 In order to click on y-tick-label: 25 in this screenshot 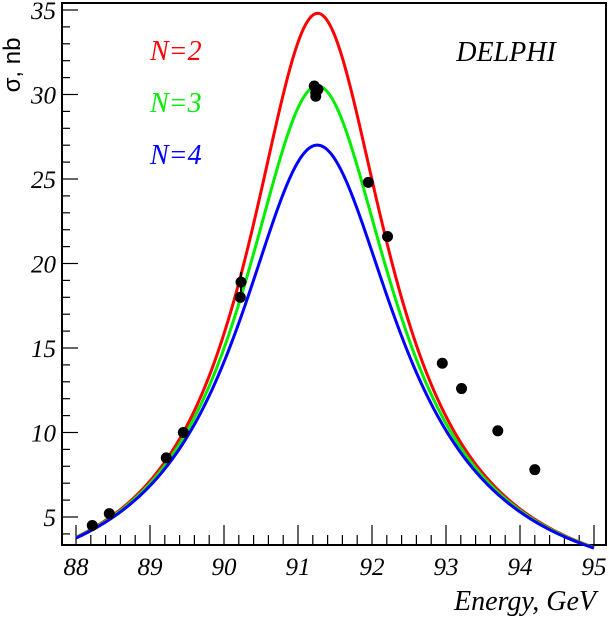, I will do `click(43, 180)`.